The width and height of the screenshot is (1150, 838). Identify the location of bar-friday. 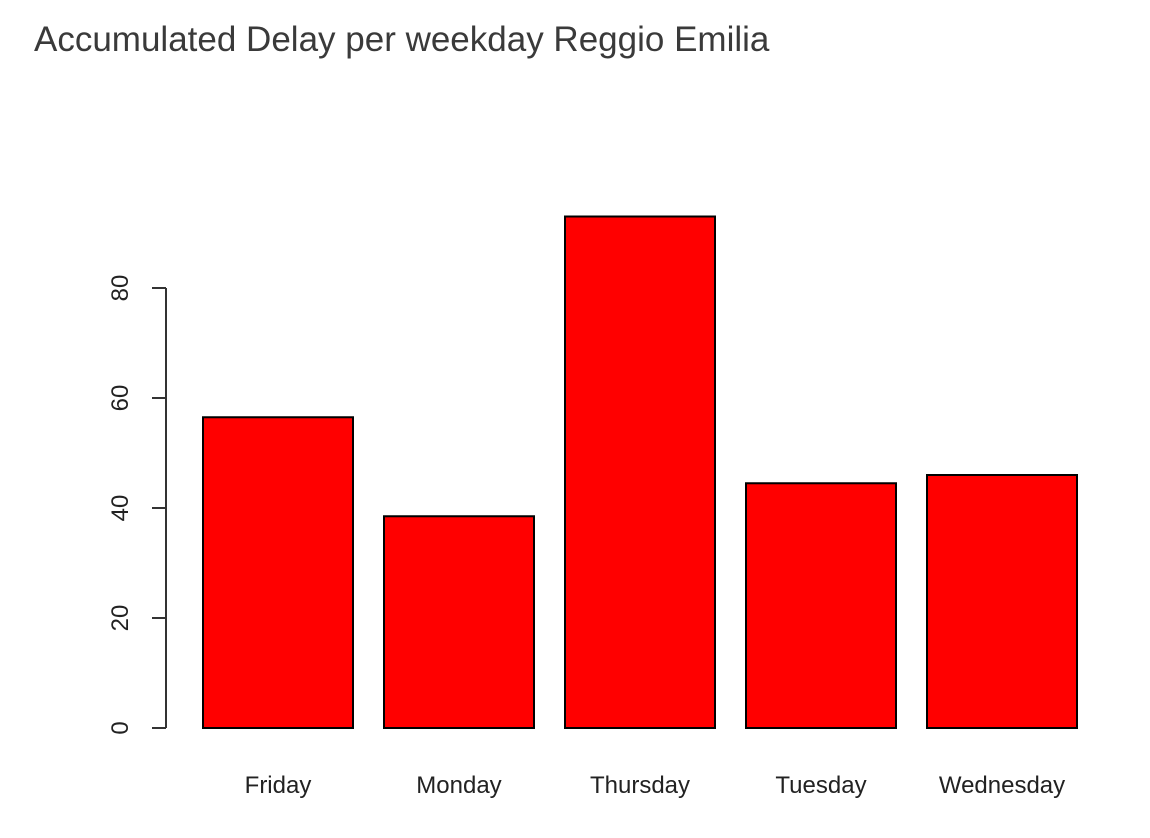
(278, 572).